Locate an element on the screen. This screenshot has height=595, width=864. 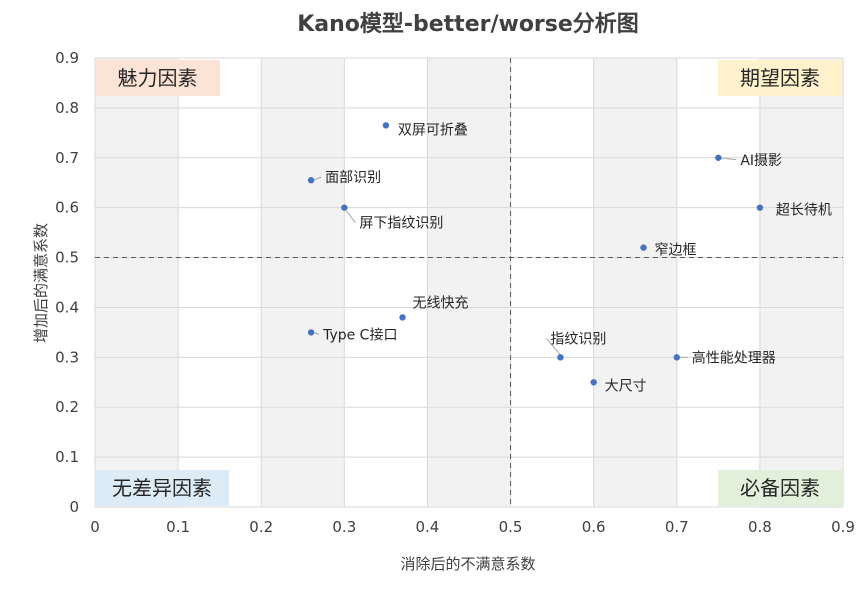
y-tick-label: 0.7 is located at coordinates (67, 158).